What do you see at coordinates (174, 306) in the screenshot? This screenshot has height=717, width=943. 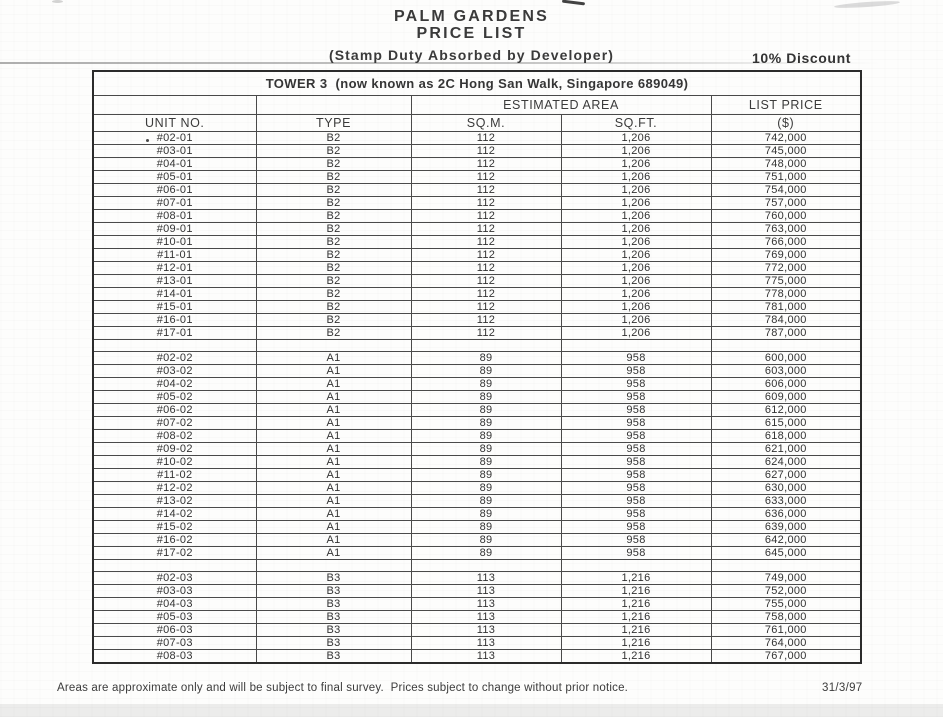 I see `unit-cell: #15-01` at bounding box center [174, 306].